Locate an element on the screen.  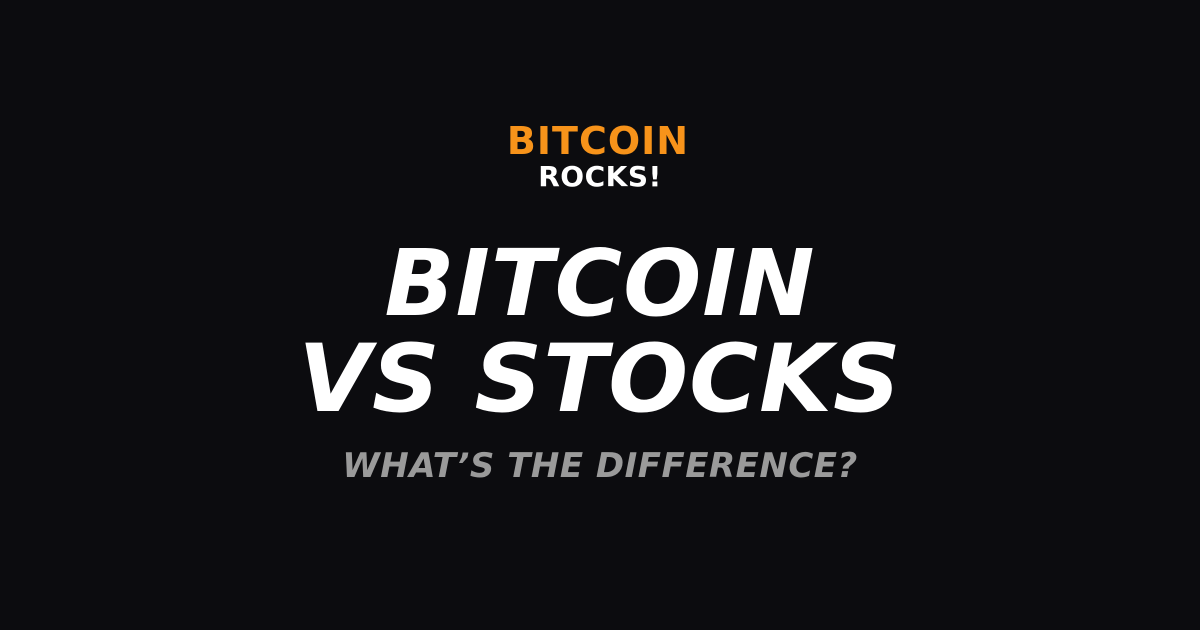
headline-line-2: VS STOCKS is located at coordinates (600, 379).